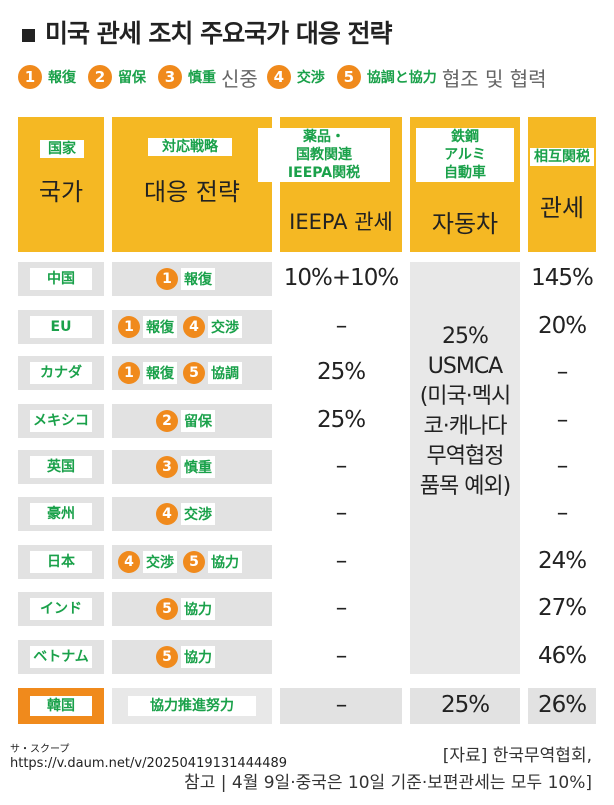 Image resolution: width=614 pixels, height=805 pixels. I want to click on header-strategy-label: 対応戦略, so click(190, 147).